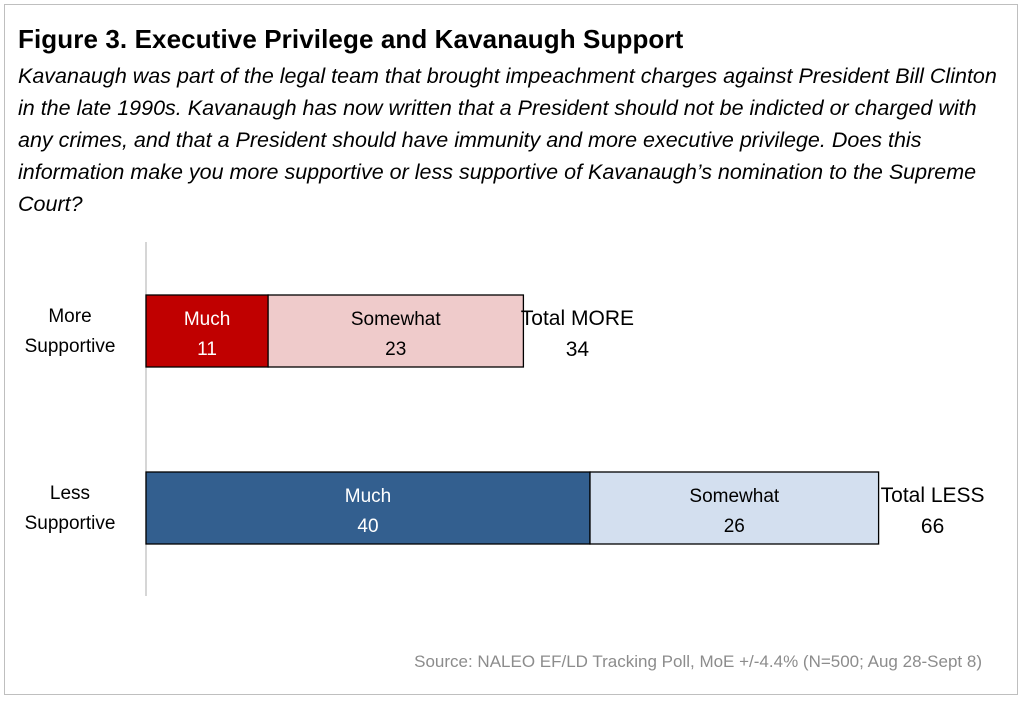  Describe the element at coordinates (367, 526) in the screenshot. I see `segment-value-label: 40` at that location.